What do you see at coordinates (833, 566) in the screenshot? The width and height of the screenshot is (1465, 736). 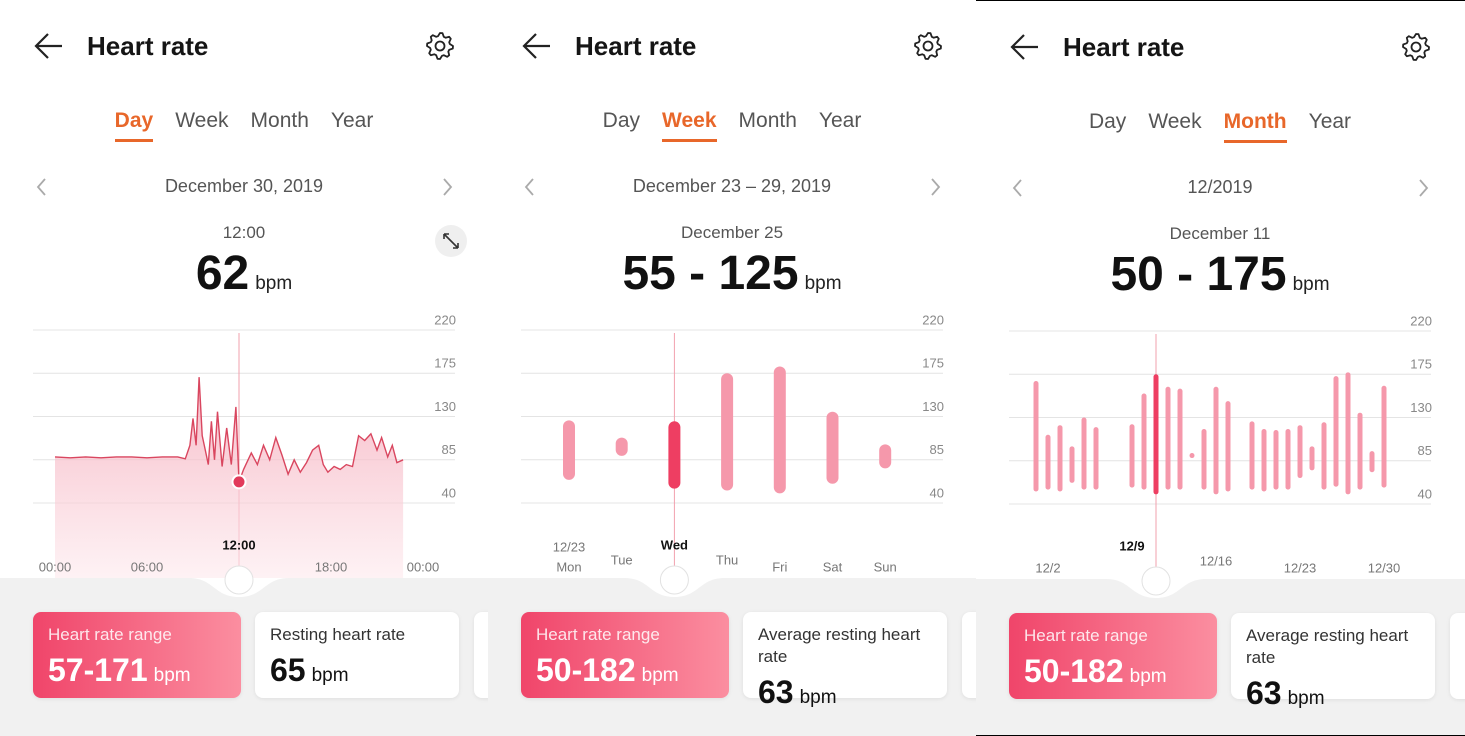 I see `x-tick-label: Sat` at bounding box center [833, 566].